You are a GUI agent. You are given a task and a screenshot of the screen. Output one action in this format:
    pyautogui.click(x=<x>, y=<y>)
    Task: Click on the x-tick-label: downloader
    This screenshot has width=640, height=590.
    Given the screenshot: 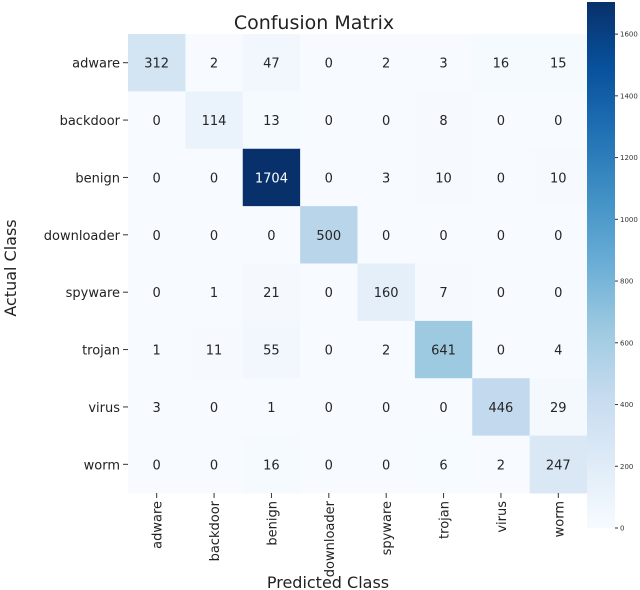 What is the action you would take?
    pyautogui.click(x=330, y=538)
    